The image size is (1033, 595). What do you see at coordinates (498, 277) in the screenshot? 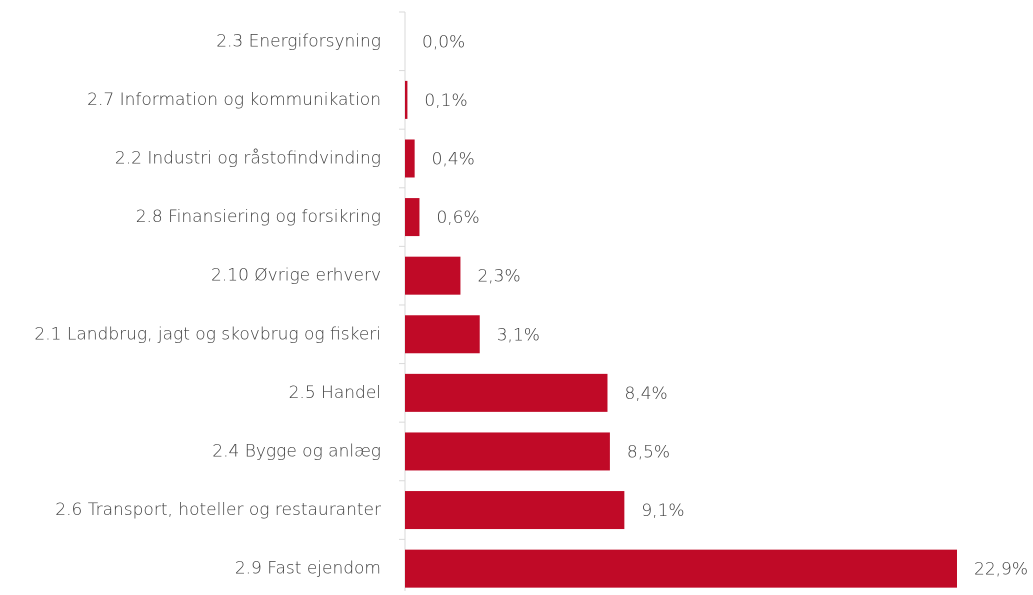
I see `data-label: 2,3%` at bounding box center [498, 277].